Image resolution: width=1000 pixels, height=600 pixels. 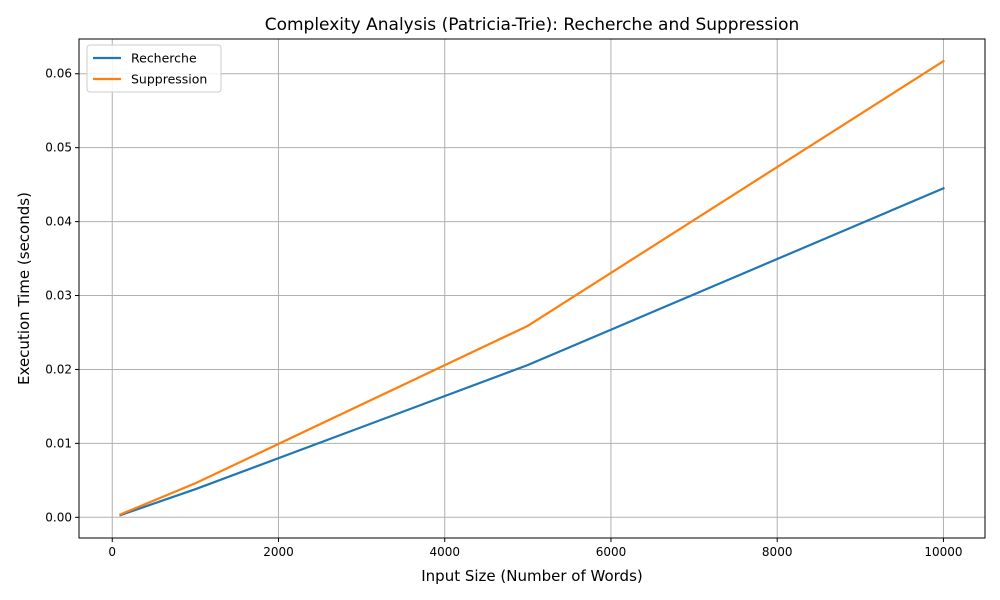 I want to click on x-tick-label: 10000, so click(x=943, y=552).